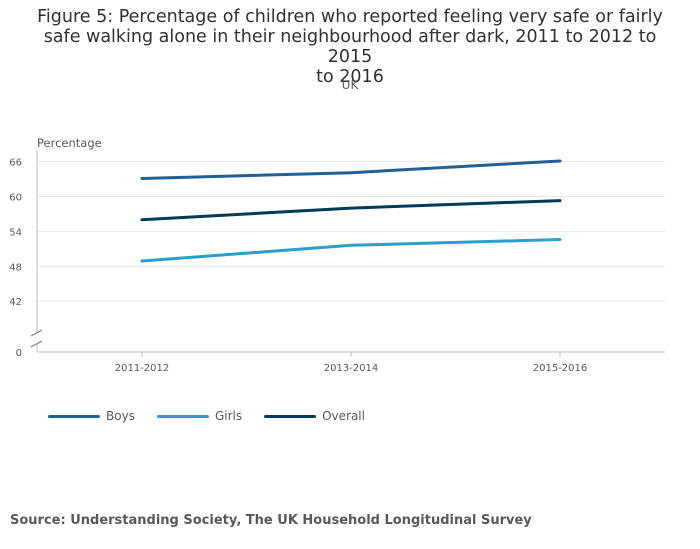  Describe the element at coordinates (343, 416) in the screenshot. I see `legend-label: Overall` at that location.